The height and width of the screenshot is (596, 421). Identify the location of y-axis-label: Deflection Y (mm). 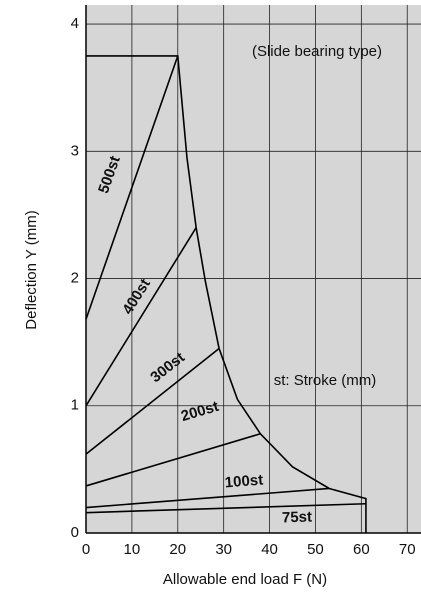
(31, 269).